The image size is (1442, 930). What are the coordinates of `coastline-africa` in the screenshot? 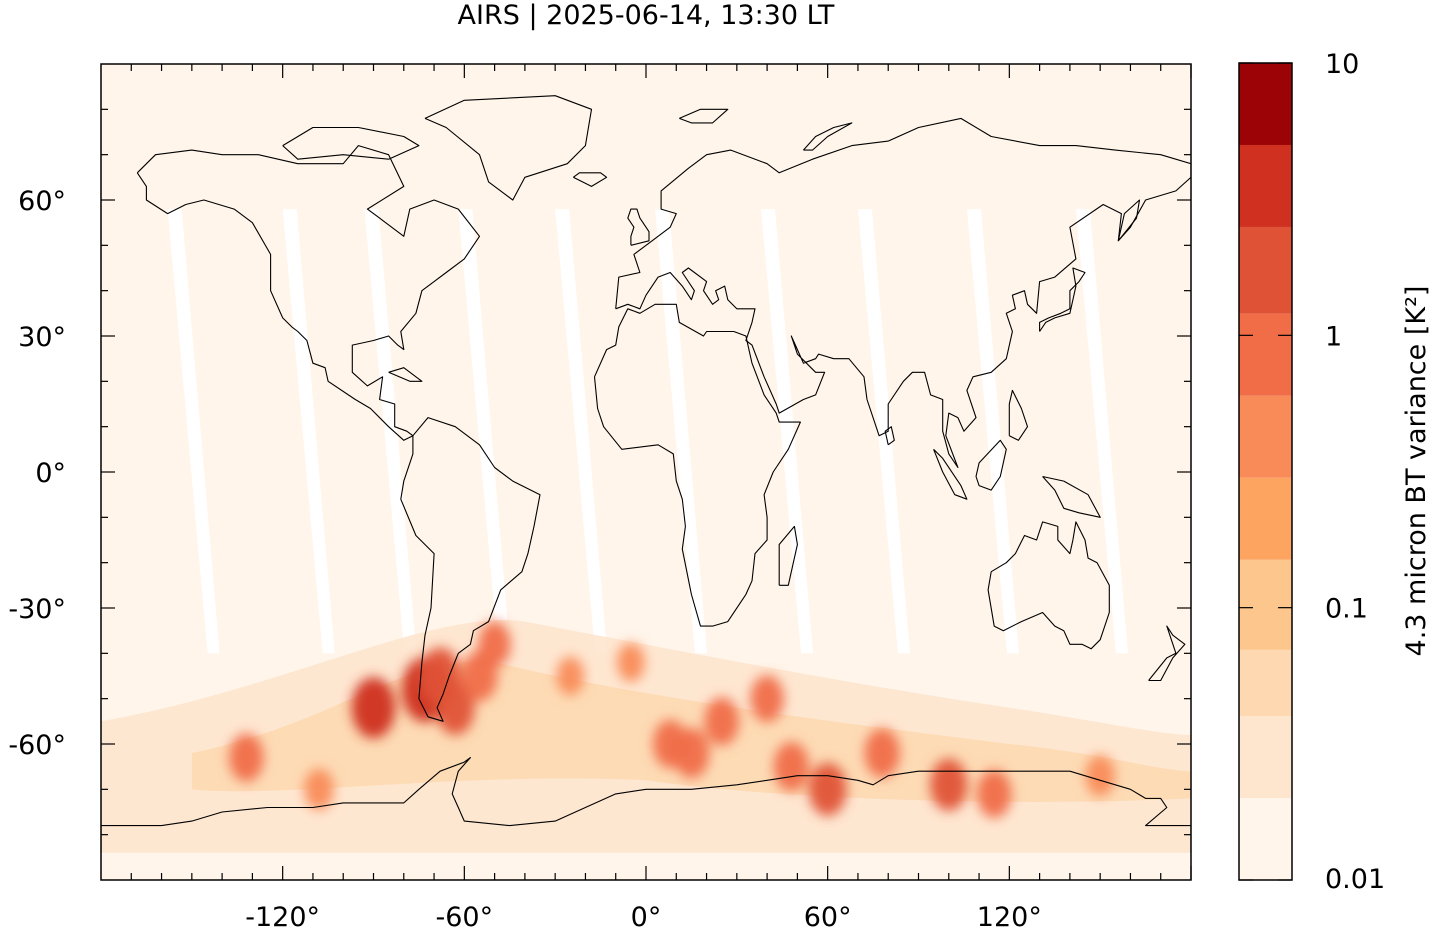 It's located at (697, 465).